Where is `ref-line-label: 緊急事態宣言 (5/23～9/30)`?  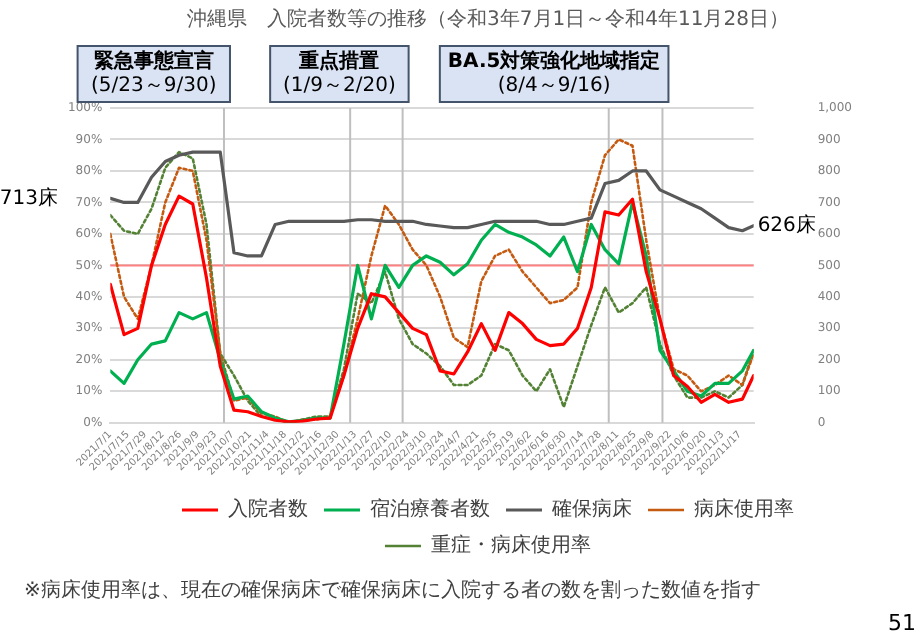
ref-line-label: 緊急事態宣言 (5/23～9/30) is located at coordinates (154, 73).